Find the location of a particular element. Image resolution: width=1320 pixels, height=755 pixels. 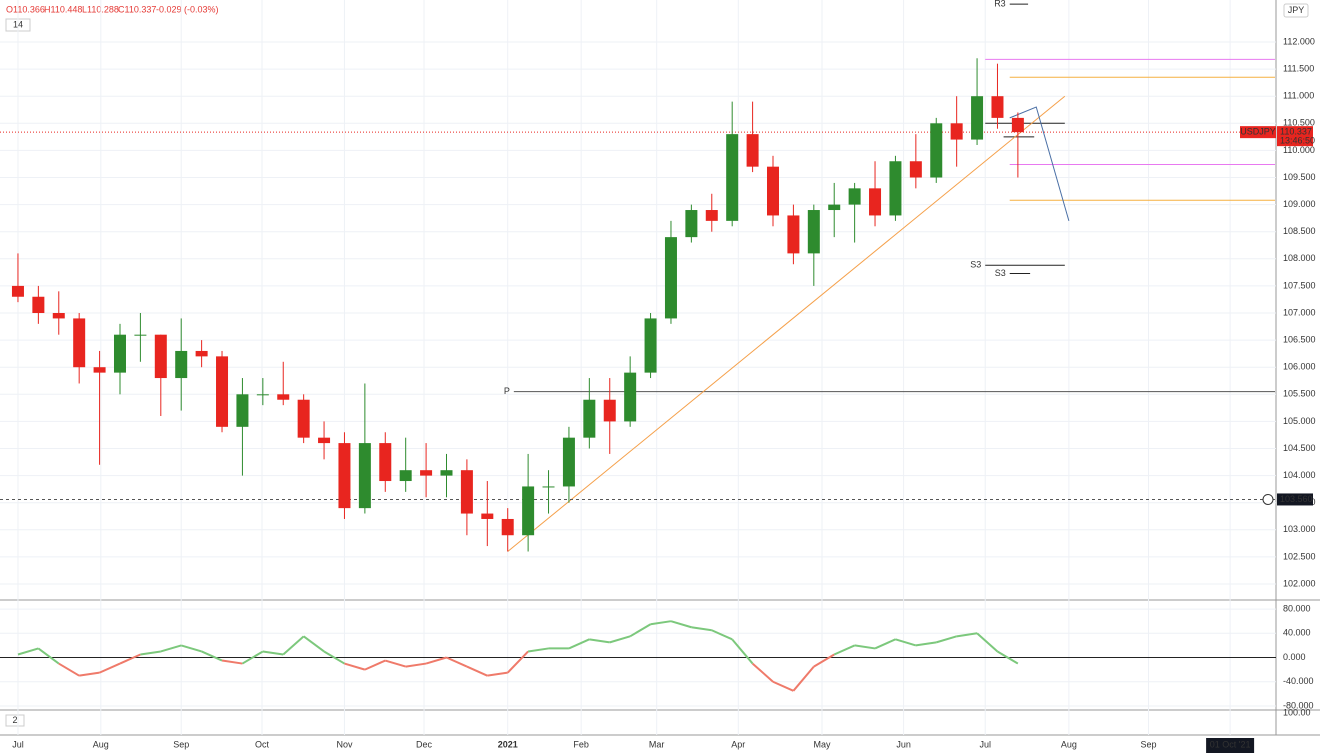

x-tick-label: Apr is located at coordinates (738, 744).